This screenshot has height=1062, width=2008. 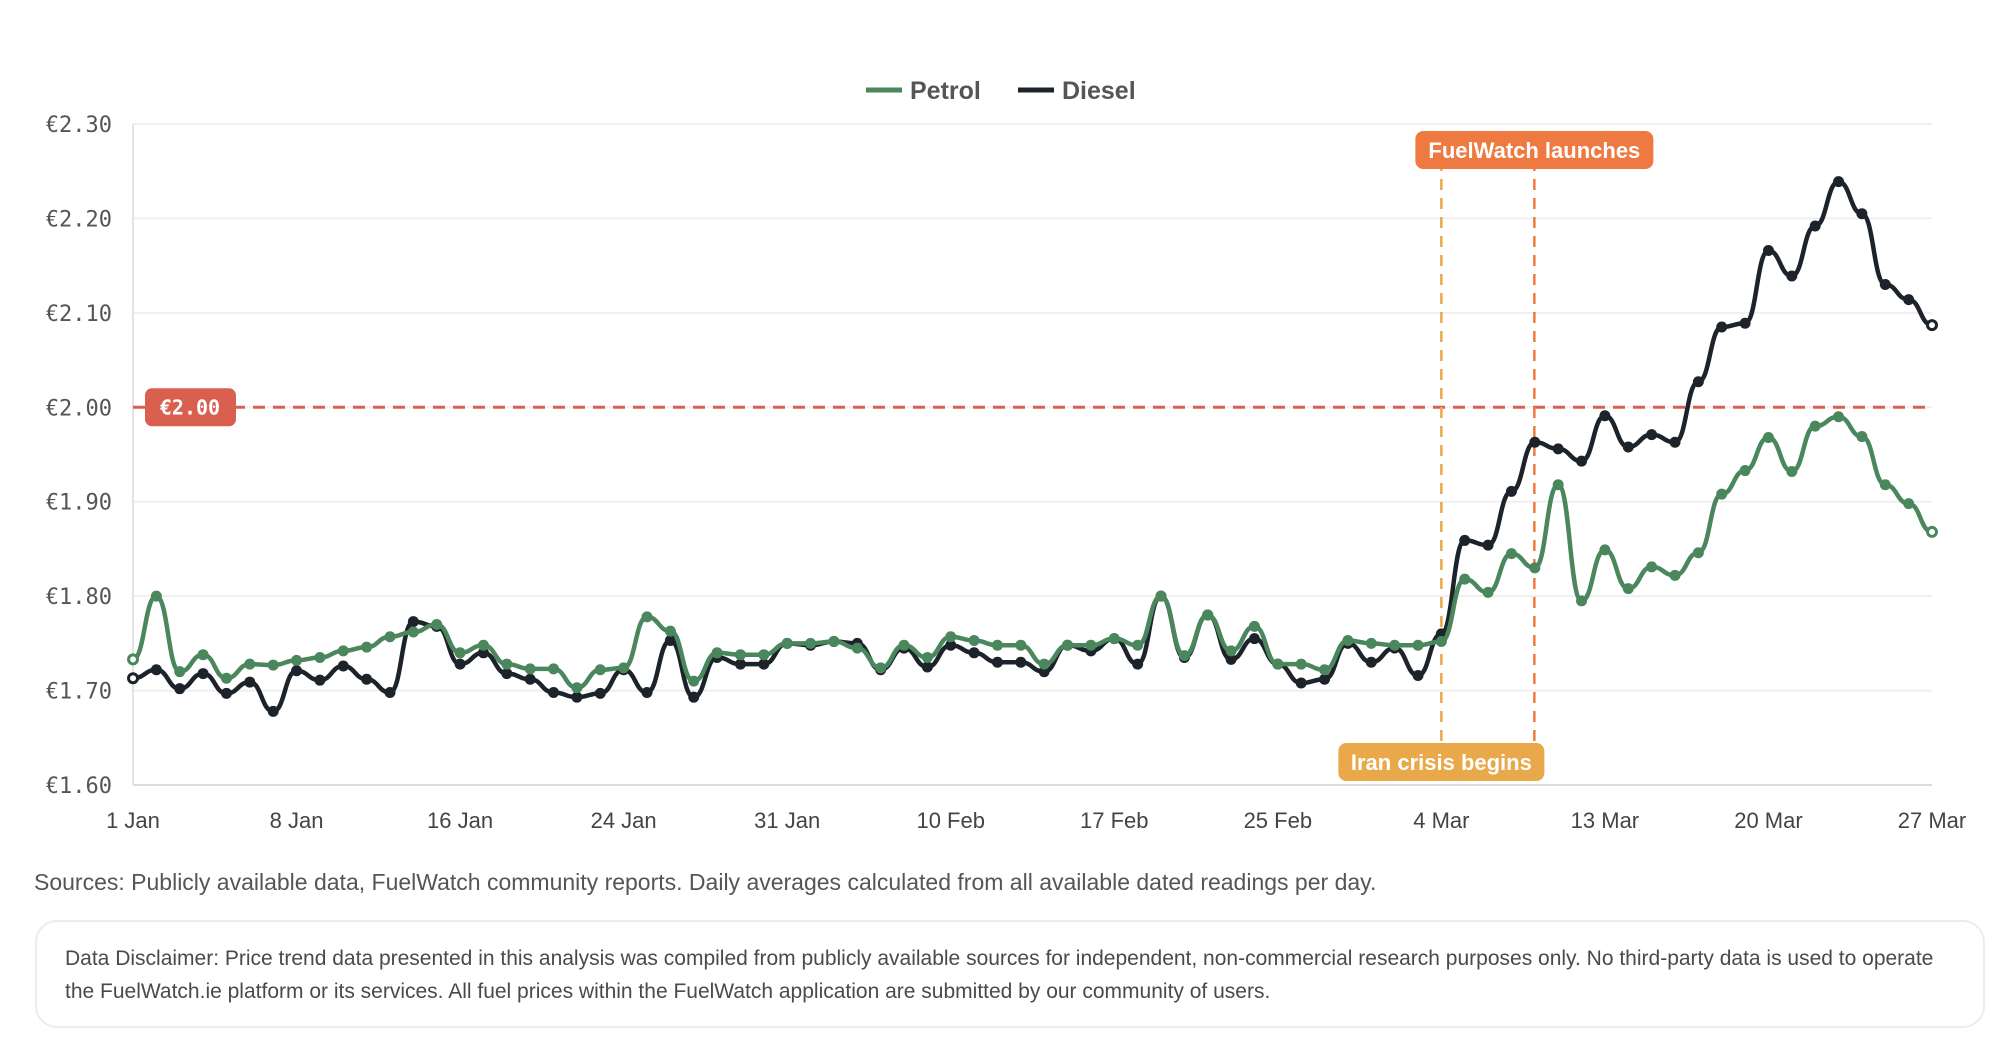 I want to click on iran-crisis-badge, so click(x=1441, y=762).